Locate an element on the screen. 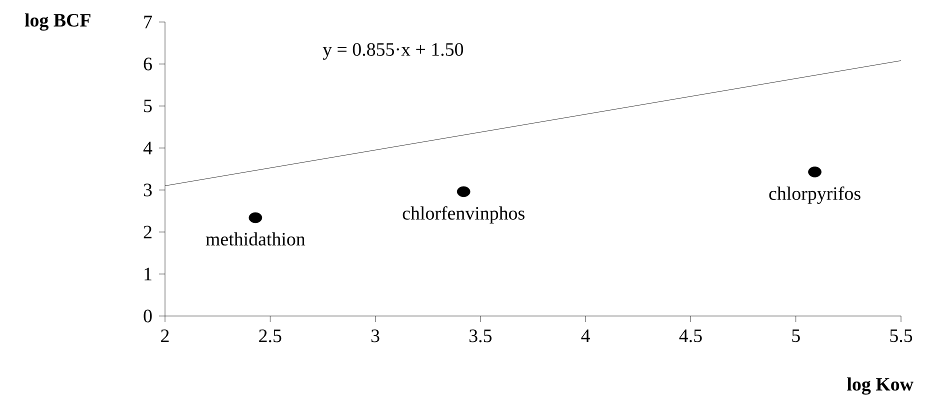  x-axis-title: log Kow is located at coordinates (880, 386).